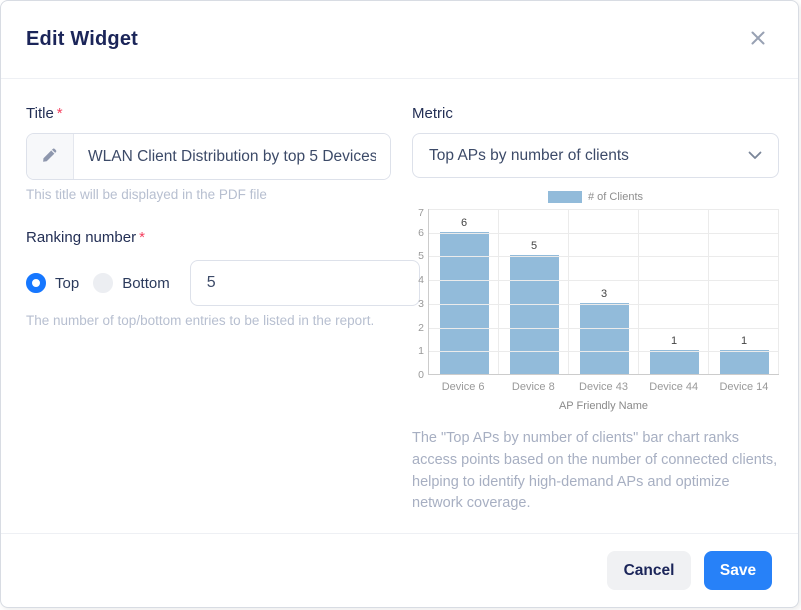 This screenshot has width=801, height=610. I want to click on x-tick-label: Device 43, so click(603, 387).